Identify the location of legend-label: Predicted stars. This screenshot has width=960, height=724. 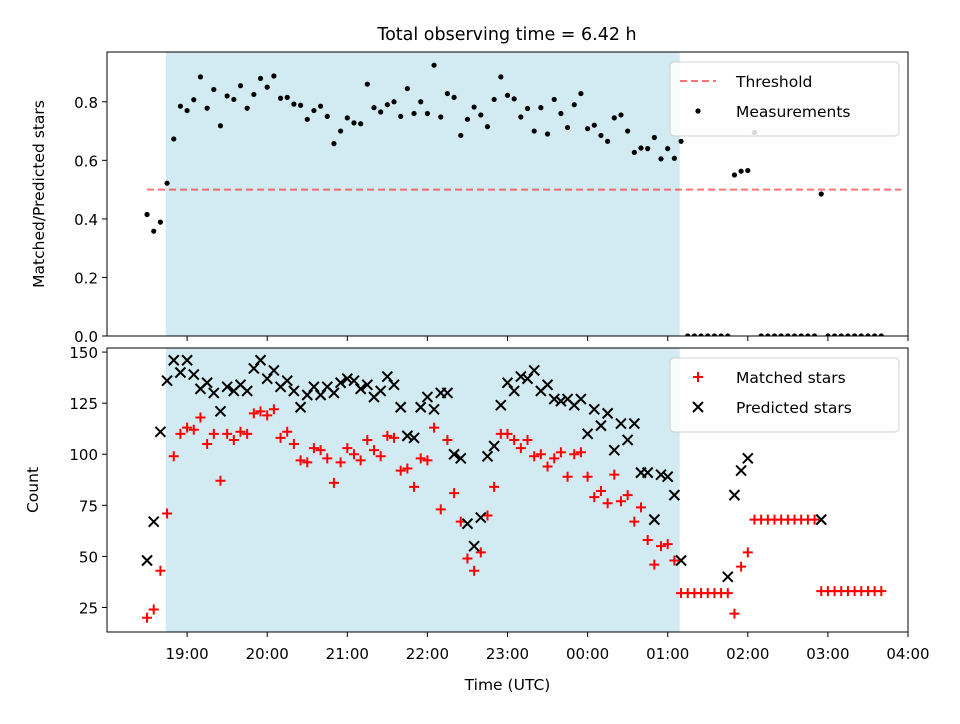
(794, 408).